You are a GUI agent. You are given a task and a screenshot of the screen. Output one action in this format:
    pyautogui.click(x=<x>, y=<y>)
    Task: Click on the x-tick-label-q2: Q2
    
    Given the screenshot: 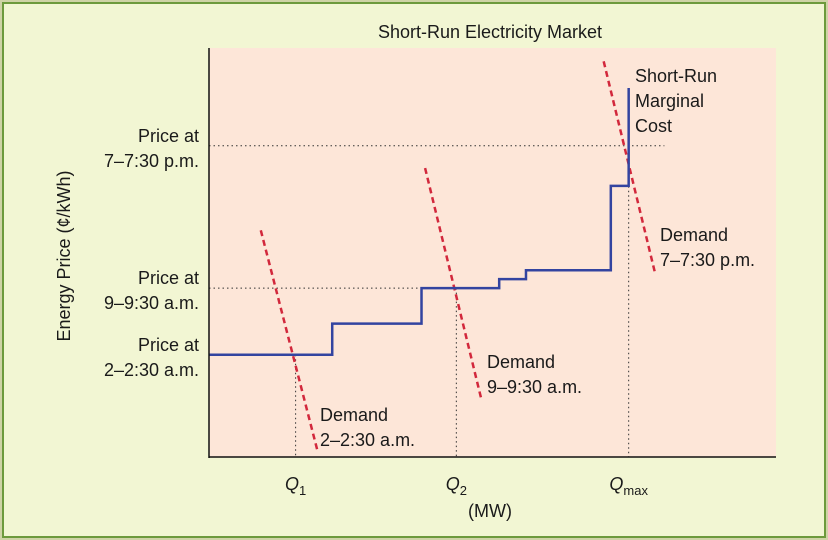 What is the action you would take?
    pyautogui.click(x=456, y=486)
    